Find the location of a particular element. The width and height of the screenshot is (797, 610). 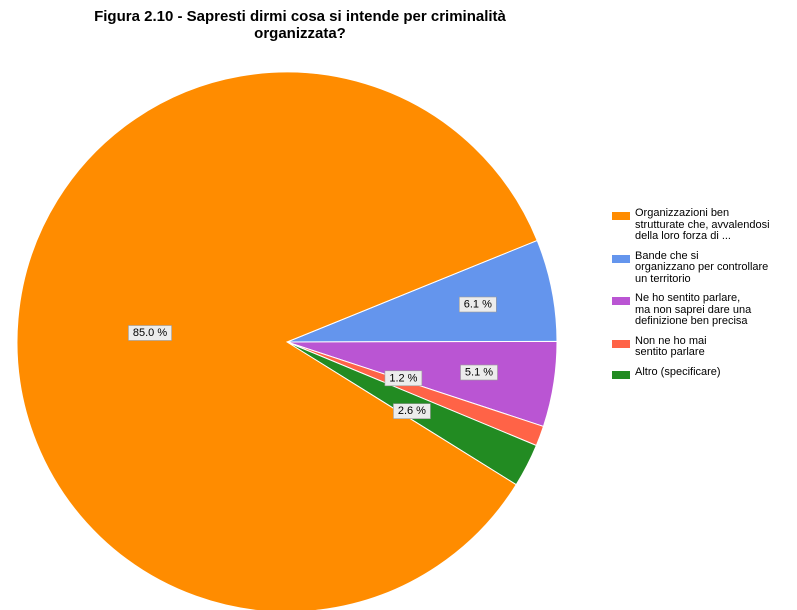

data-label-3: 5.1 % is located at coordinates (479, 372).